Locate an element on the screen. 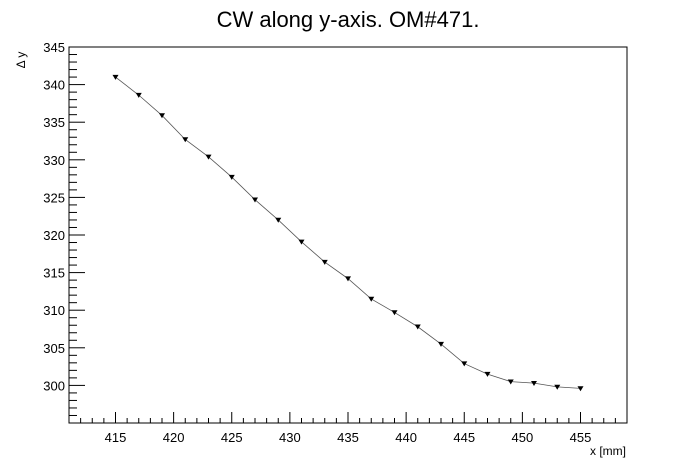 This screenshot has height=472, width=696. y-tick-label: 330 is located at coordinates (54, 160).